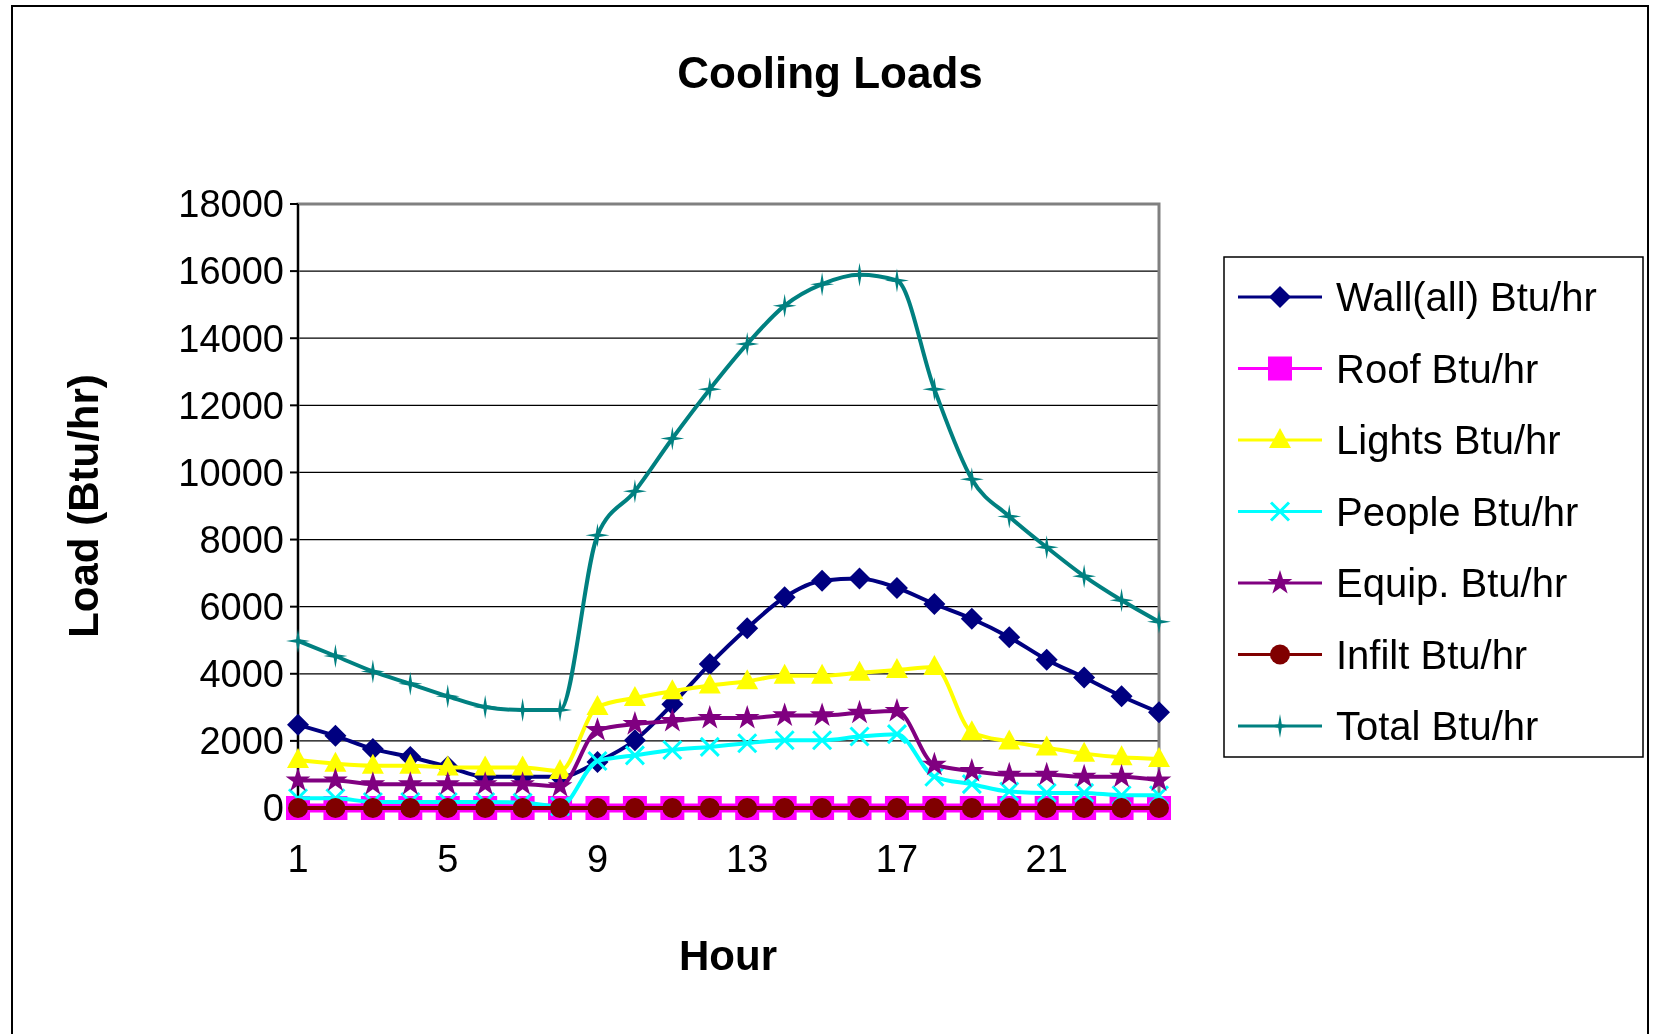 This screenshot has width=1660, height=1034. What do you see at coordinates (897, 859) in the screenshot?
I see `x-tick-label: 17` at bounding box center [897, 859].